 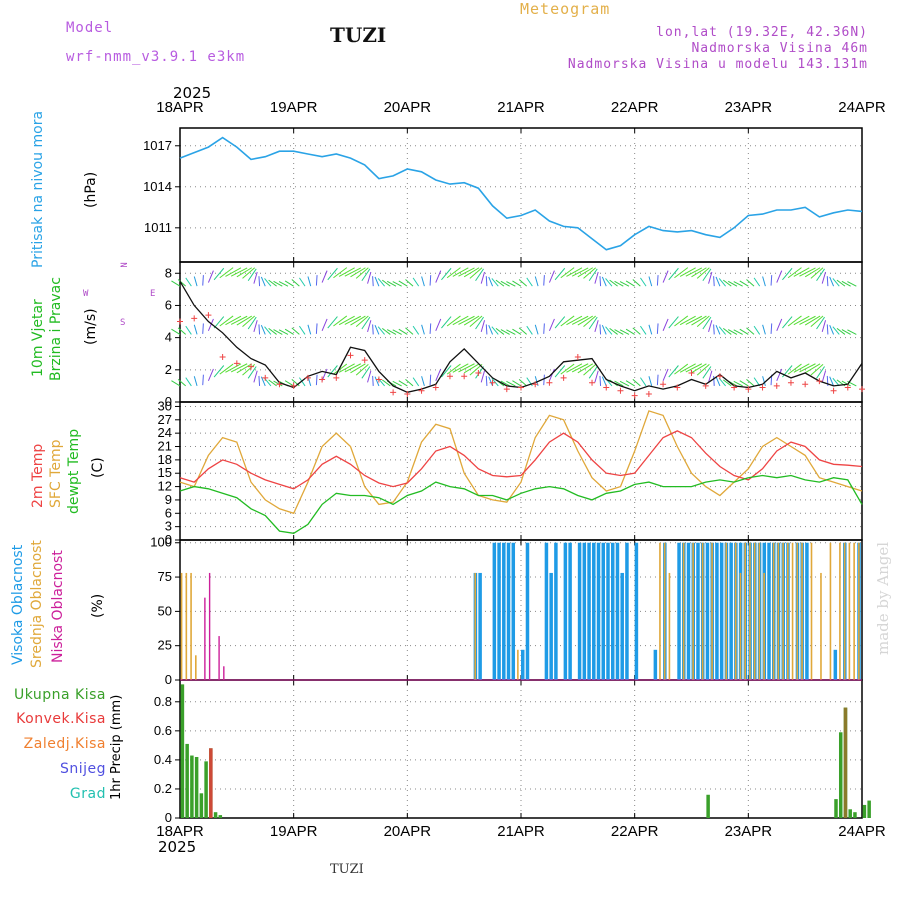 What do you see at coordinates (157, 186) in the screenshot?
I see `y-tick-label: 1014` at bounding box center [157, 186].